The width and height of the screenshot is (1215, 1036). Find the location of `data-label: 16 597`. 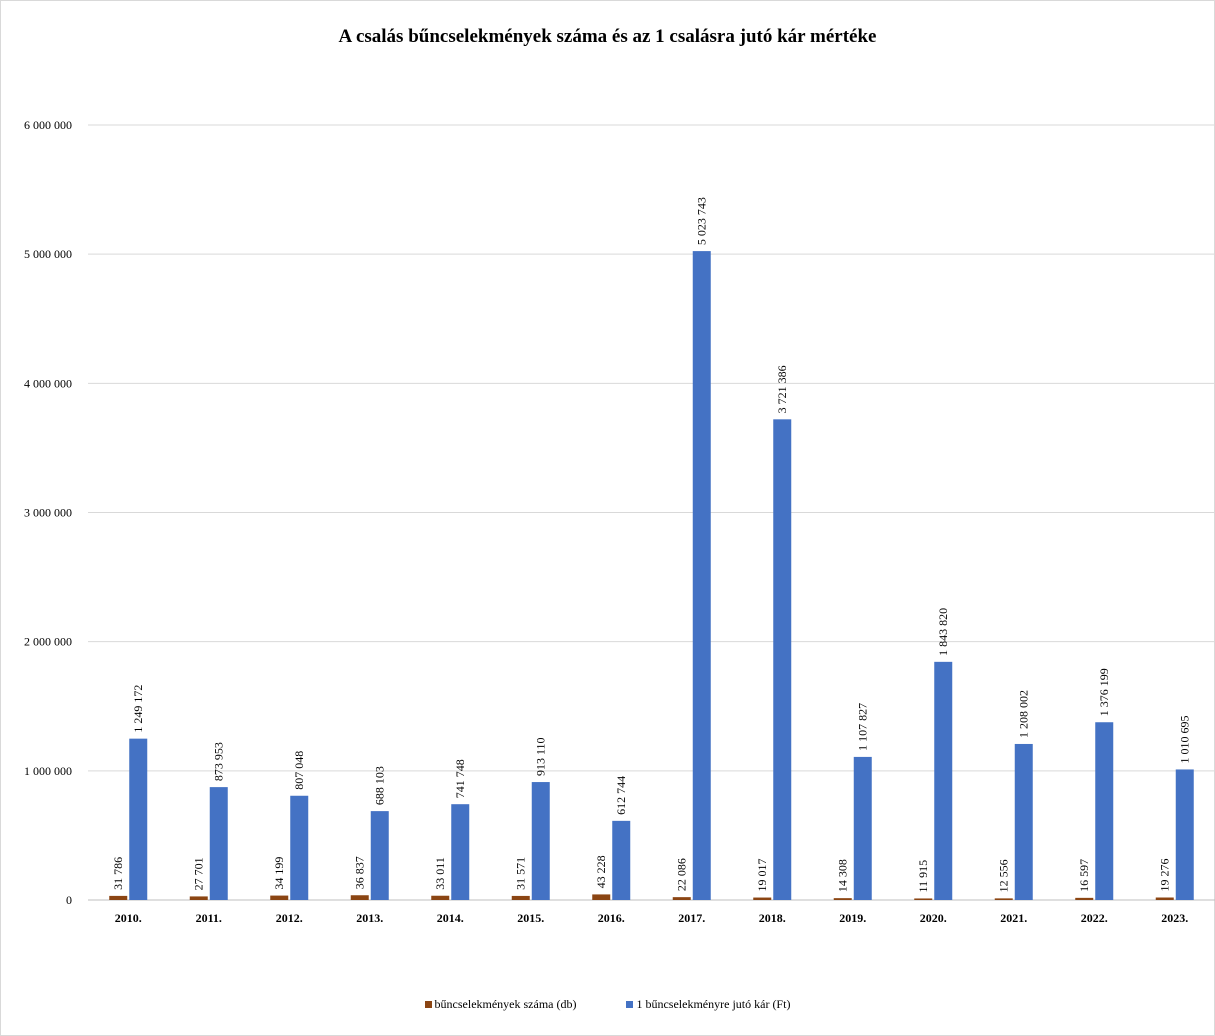

data-label: 16 597 is located at coordinates (1084, 875).